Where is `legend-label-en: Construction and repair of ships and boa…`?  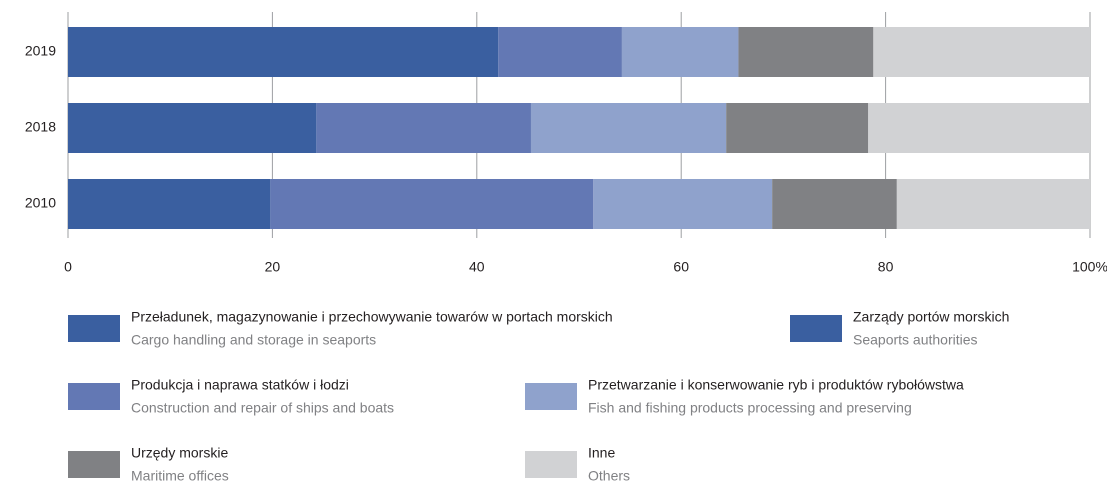
legend-label-en: Construction and repair of ships and boa… is located at coordinates (262, 408).